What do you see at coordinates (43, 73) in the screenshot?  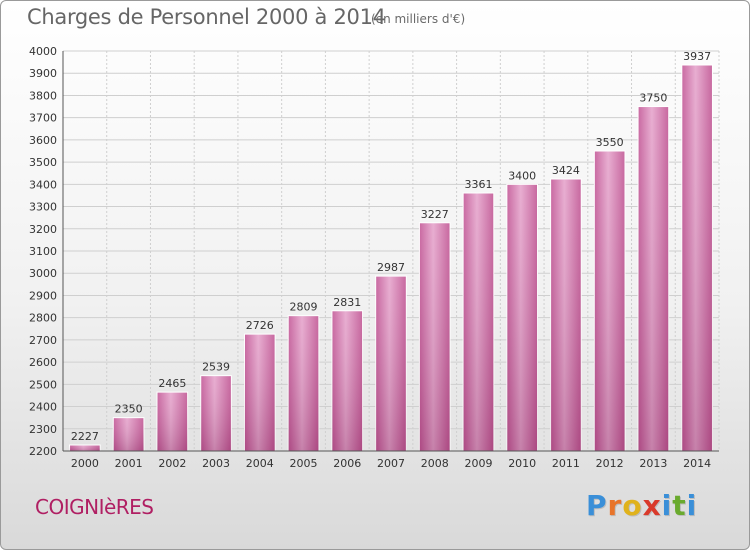 I see `y-tick-label: 3900` at bounding box center [43, 73].